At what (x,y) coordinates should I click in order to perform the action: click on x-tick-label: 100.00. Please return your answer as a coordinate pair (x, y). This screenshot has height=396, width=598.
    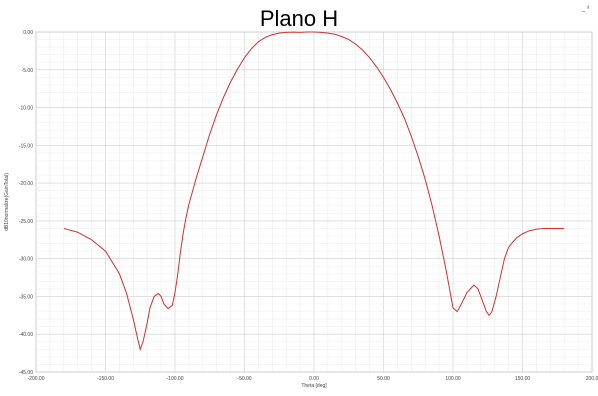
    Looking at the image, I should click on (453, 379).